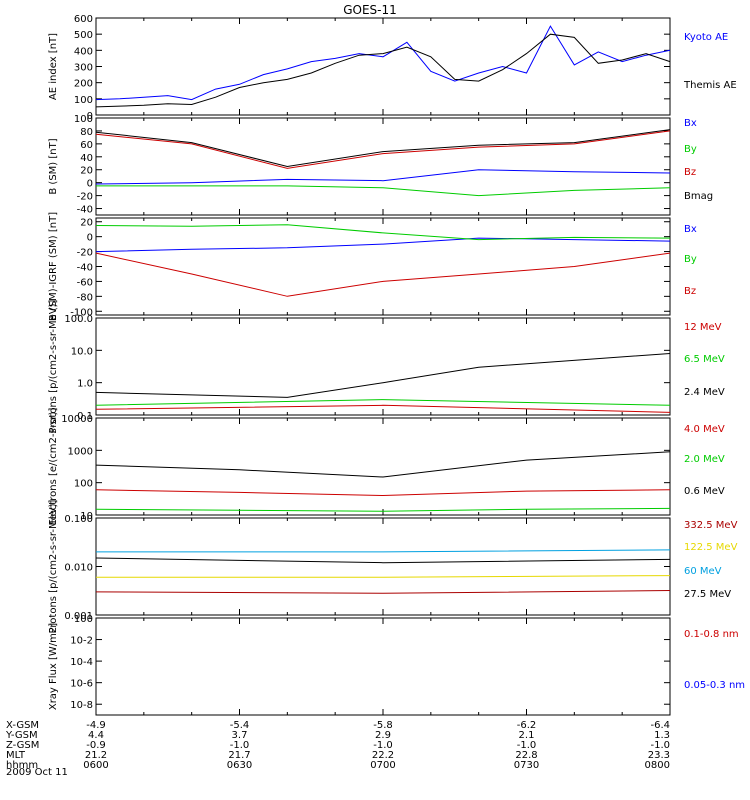  I want to click on y-tick-label: 60, so click(86, 145).